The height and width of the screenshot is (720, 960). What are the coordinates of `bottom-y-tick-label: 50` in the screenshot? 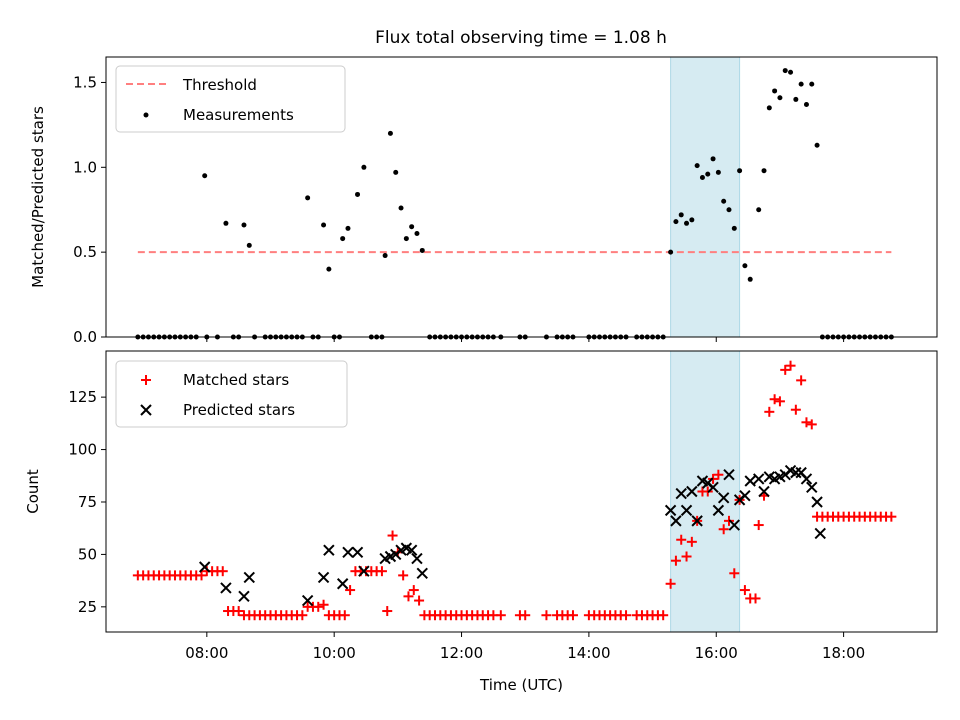 It's located at (87, 554).